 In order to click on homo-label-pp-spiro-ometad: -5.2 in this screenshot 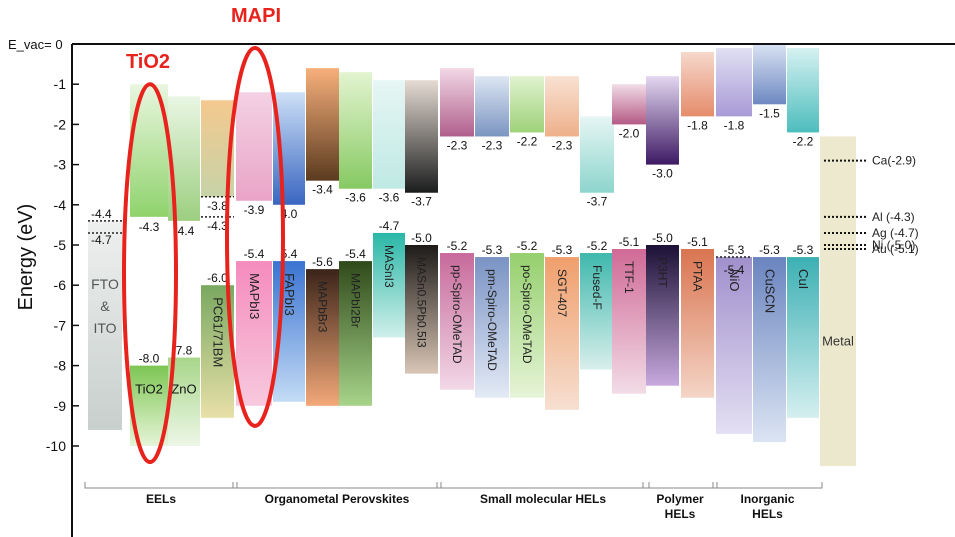, I will do `click(457, 246)`.